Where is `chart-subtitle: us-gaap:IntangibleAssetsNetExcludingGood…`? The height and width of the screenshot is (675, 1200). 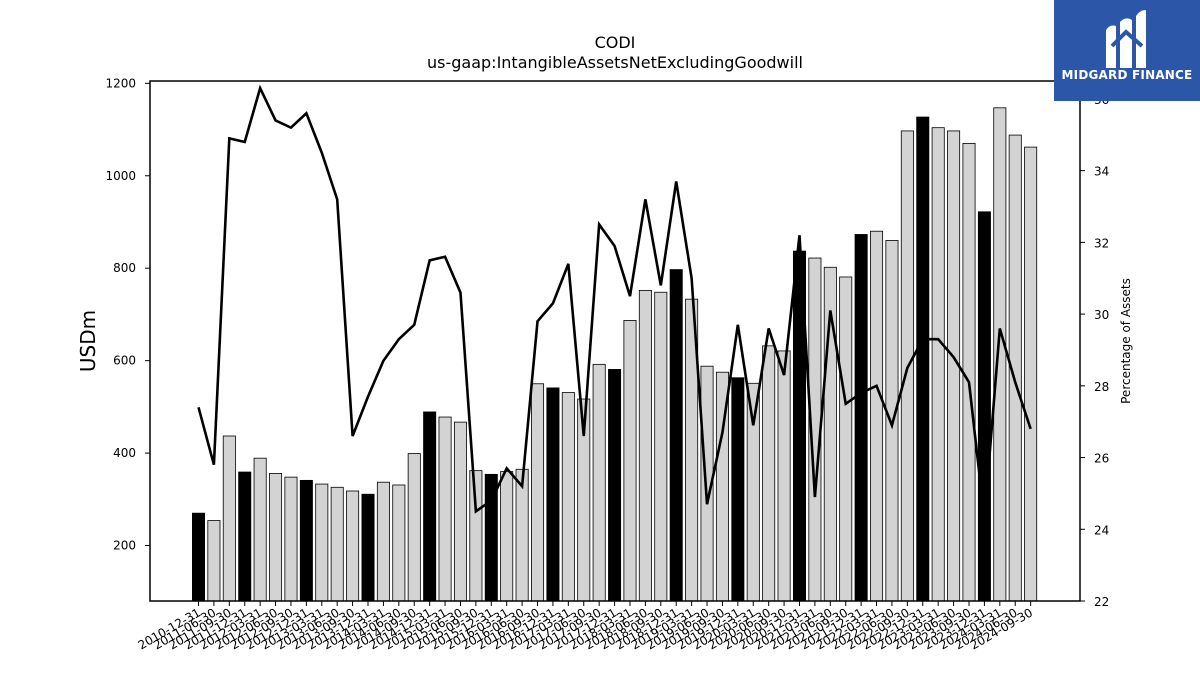
chart-subtitle: us-gaap:IntangibleAssetsNetExcludingGood… is located at coordinates (615, 62).